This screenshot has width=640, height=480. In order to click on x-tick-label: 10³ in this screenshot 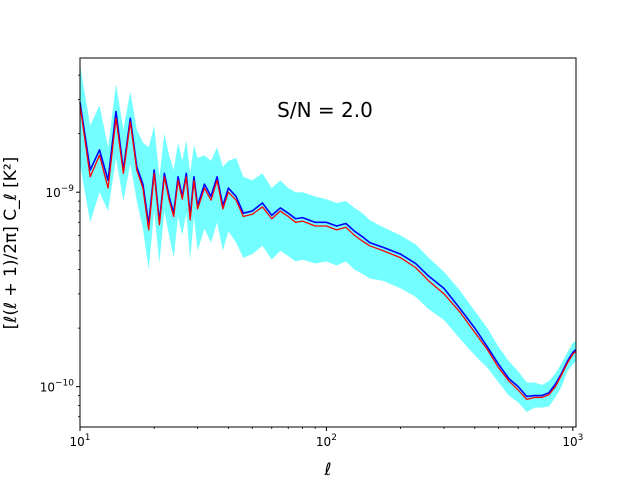, I will do `click(572, 441)`.